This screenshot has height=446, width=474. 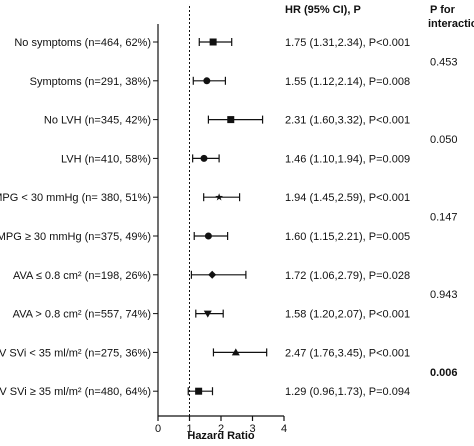 What do you see at coordinates (451, 24) in the screenshot?
I see `interaction-column-header-line2: interaction` at bounding box center [451, 24].